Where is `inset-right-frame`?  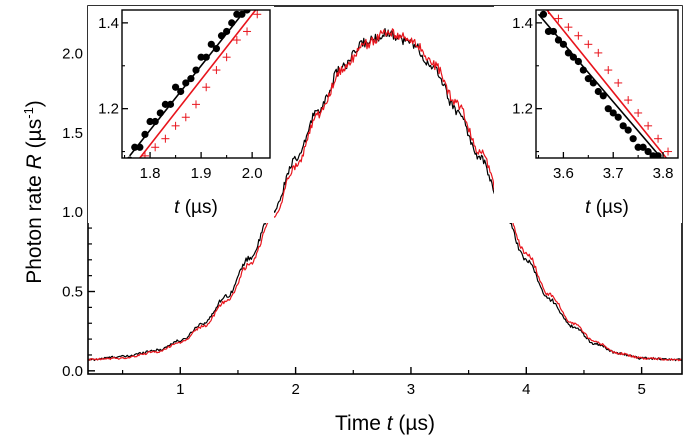 inset-right-frame is located at coordinates (607, 84).